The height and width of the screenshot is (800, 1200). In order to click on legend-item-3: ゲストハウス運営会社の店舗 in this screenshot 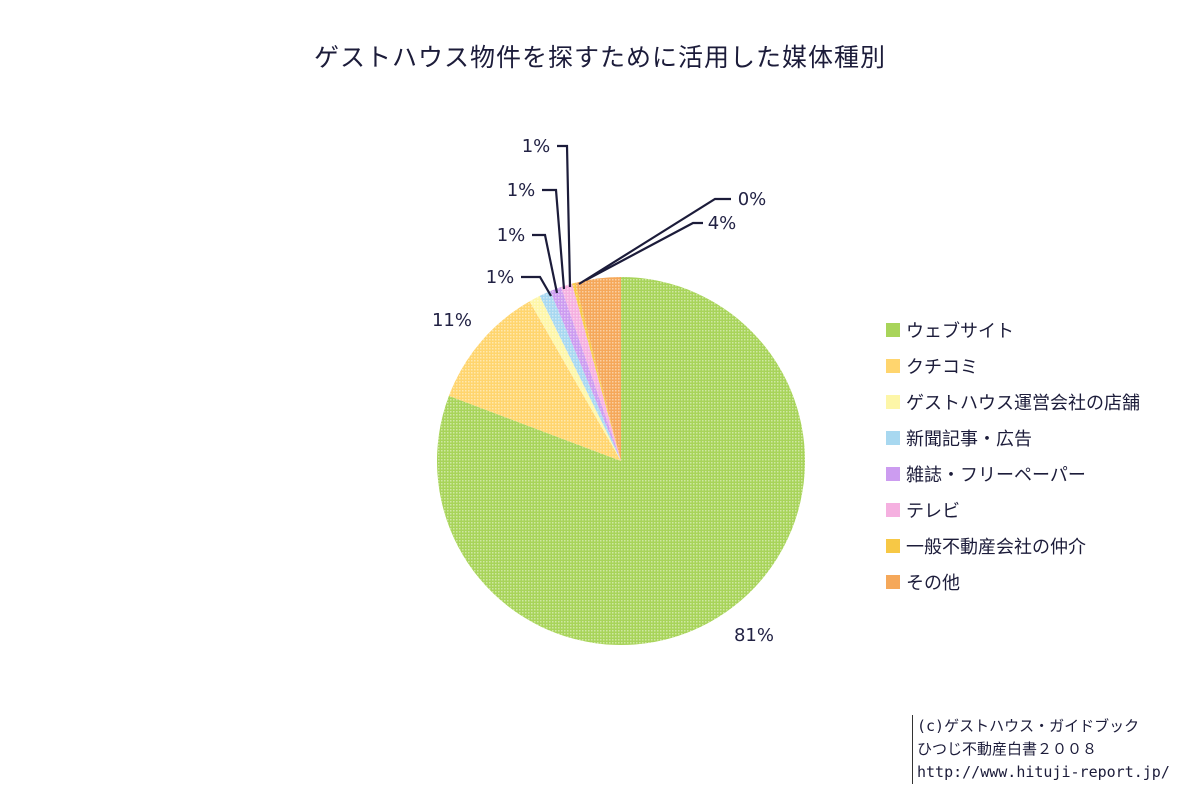, I will do `click(1013, 402)`.